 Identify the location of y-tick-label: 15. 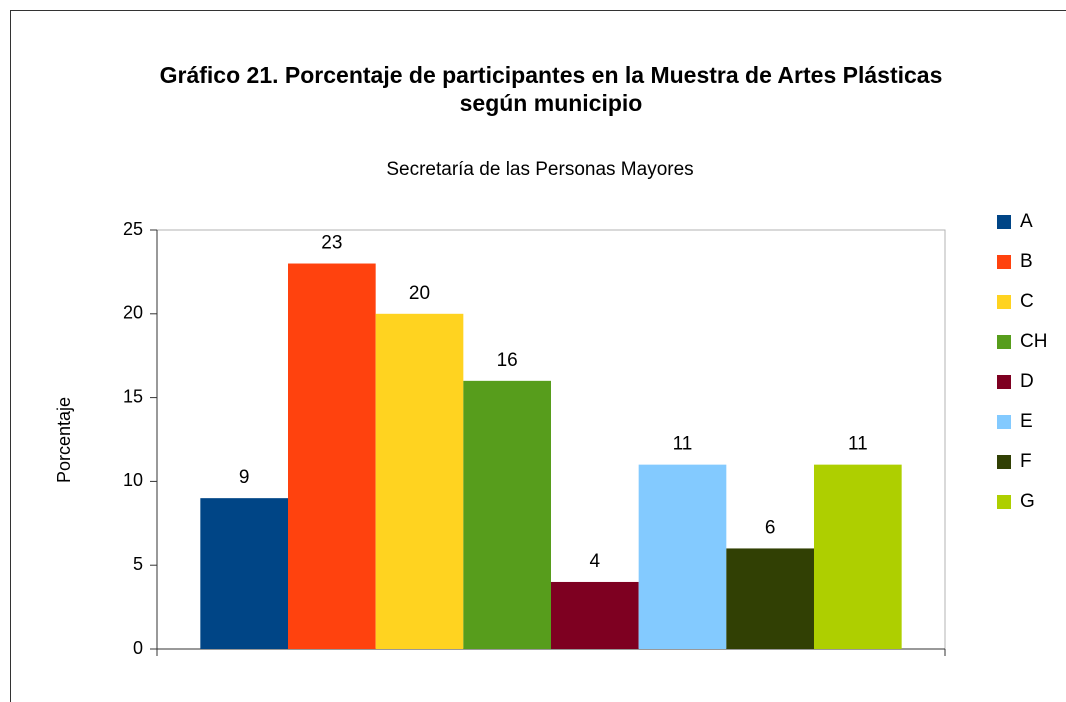
(133, 396).